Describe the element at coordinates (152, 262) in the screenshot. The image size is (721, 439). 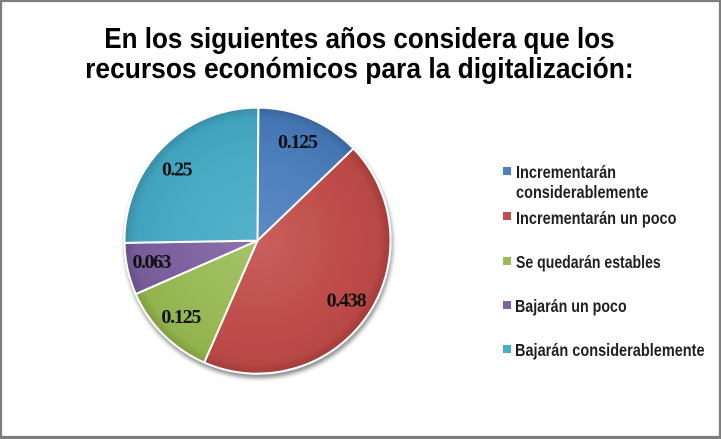
I see `svg-text: 0.063` at that location.